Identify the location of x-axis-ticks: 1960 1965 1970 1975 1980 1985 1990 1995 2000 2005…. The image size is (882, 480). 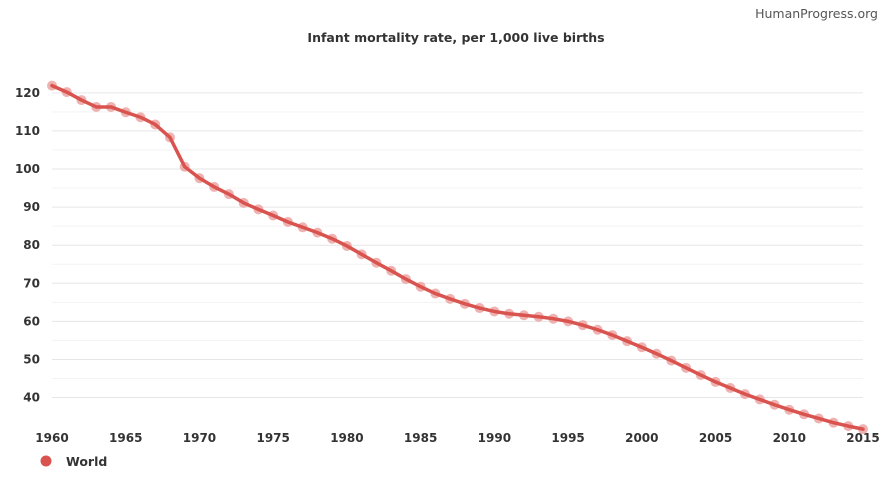
(457, 438).